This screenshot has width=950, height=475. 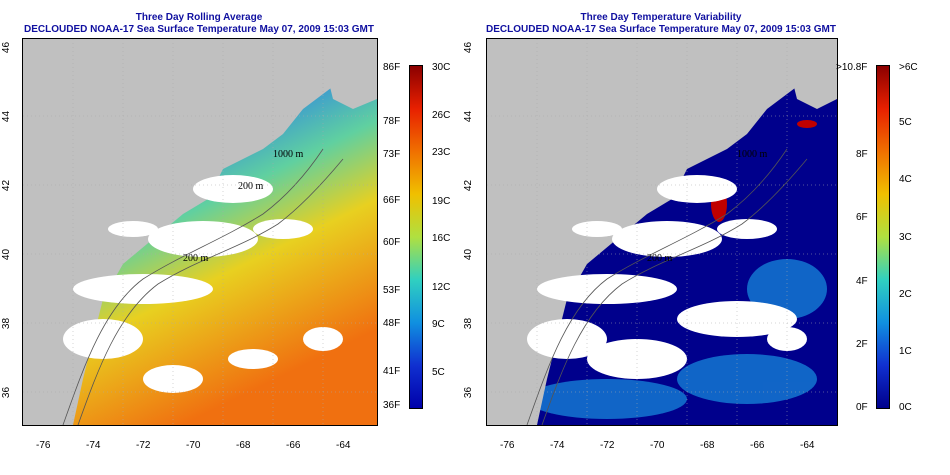 What do you see at coordinates (392, 154) in the screenshot?
I see `colorbar-label-f: 73F` at bounding box center [392, 154].